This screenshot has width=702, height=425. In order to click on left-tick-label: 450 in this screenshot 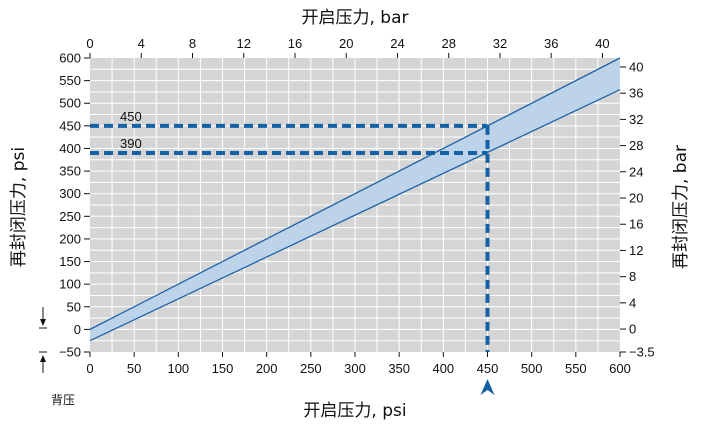, I will do `click(70, 125)`.